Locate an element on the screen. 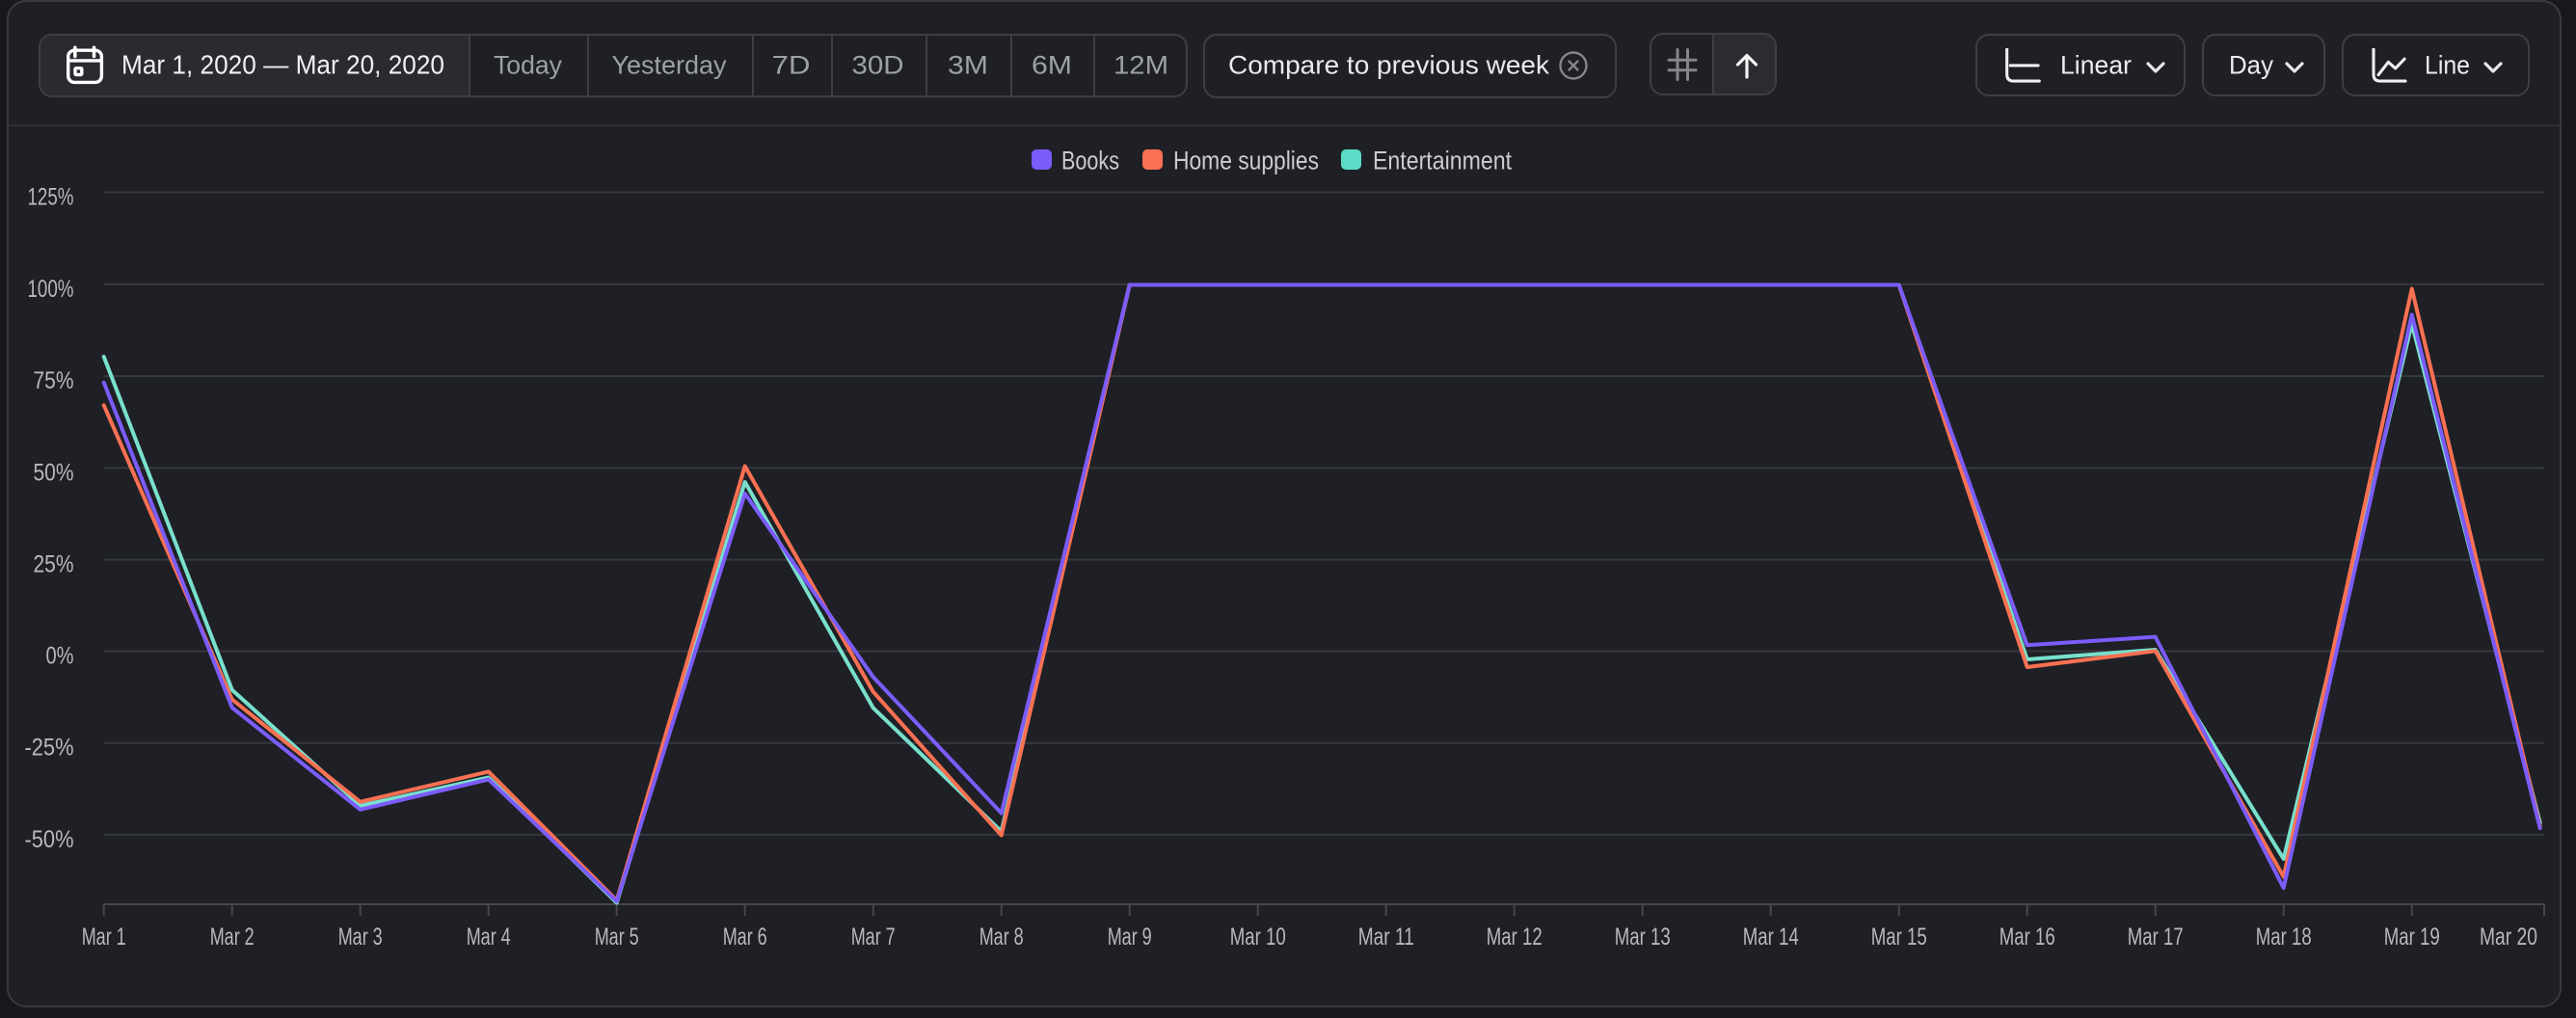  svg-text: Linear is located at coordinates (2096, 65).